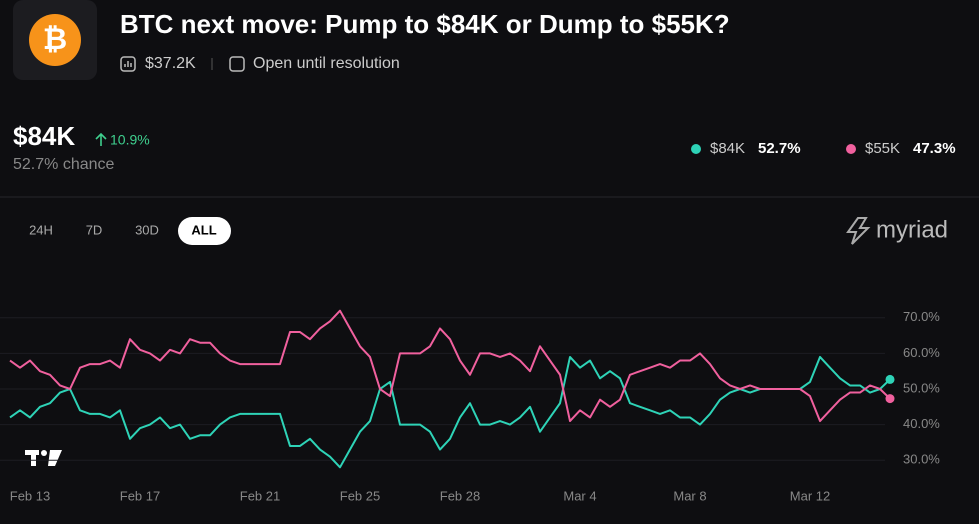 The height and width of the screenshot is (524, 979). What do you see at coordinates (921, 387) in the screenshot?
I see `y-tick-label: 50.0%` at bounding box center [921, 387].